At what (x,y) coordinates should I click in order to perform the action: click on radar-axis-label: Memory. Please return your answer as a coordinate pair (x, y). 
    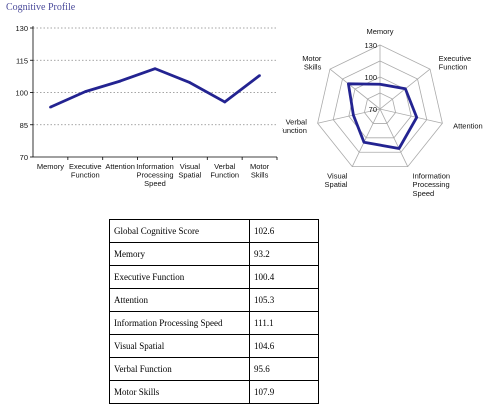
    Looking at the image, I should click on (379, 31).